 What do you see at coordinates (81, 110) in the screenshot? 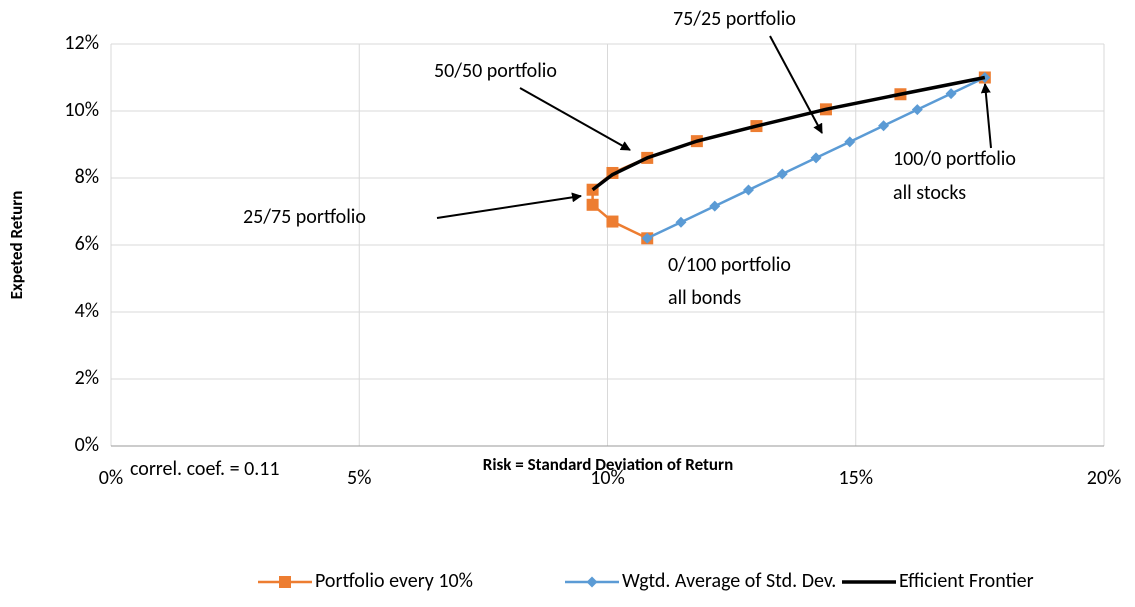
I see `y-tick-label: 10%` at bounding box center [81, 110].